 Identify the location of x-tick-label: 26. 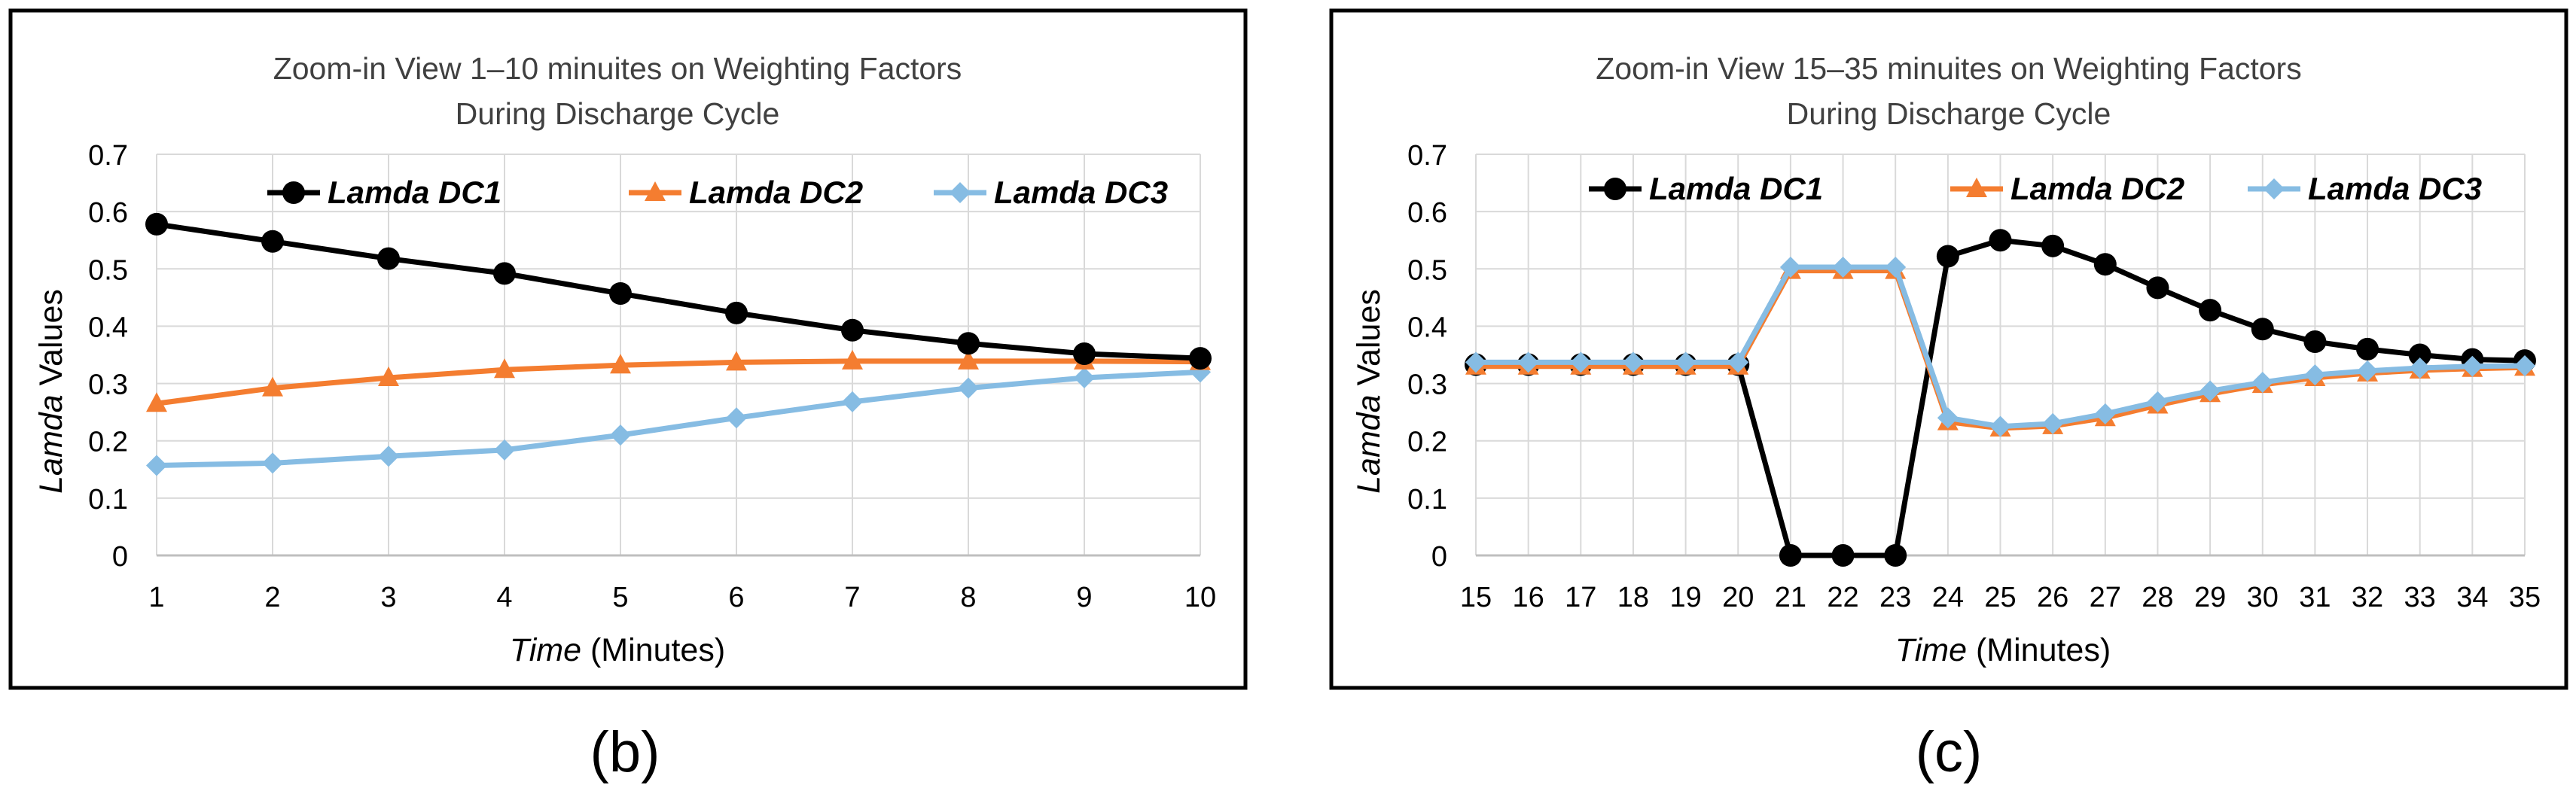
(2052, 597).